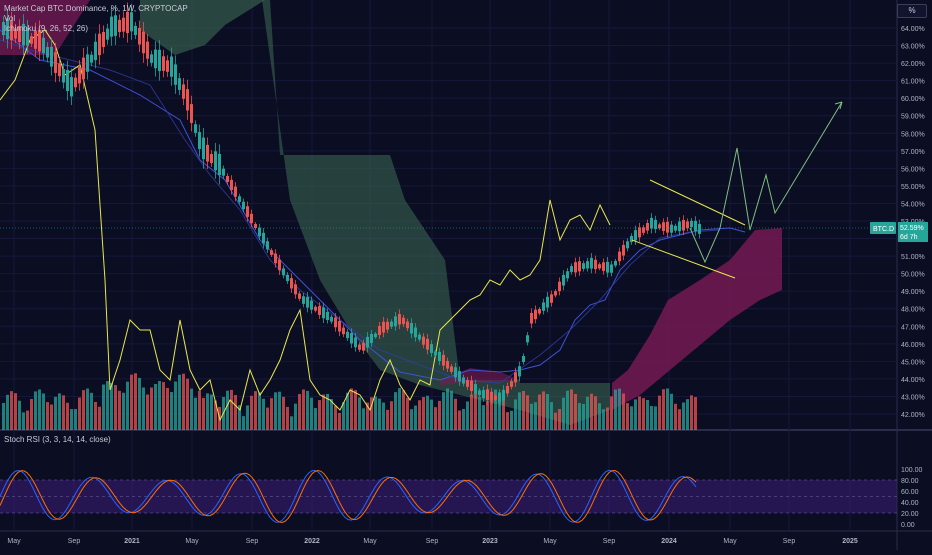 This screenshot has height=555, width=932. What do you see at coordinates (132, 541) in the screenshot?
I see `time-tick-label: 2021` at bounding box center [132, 541].